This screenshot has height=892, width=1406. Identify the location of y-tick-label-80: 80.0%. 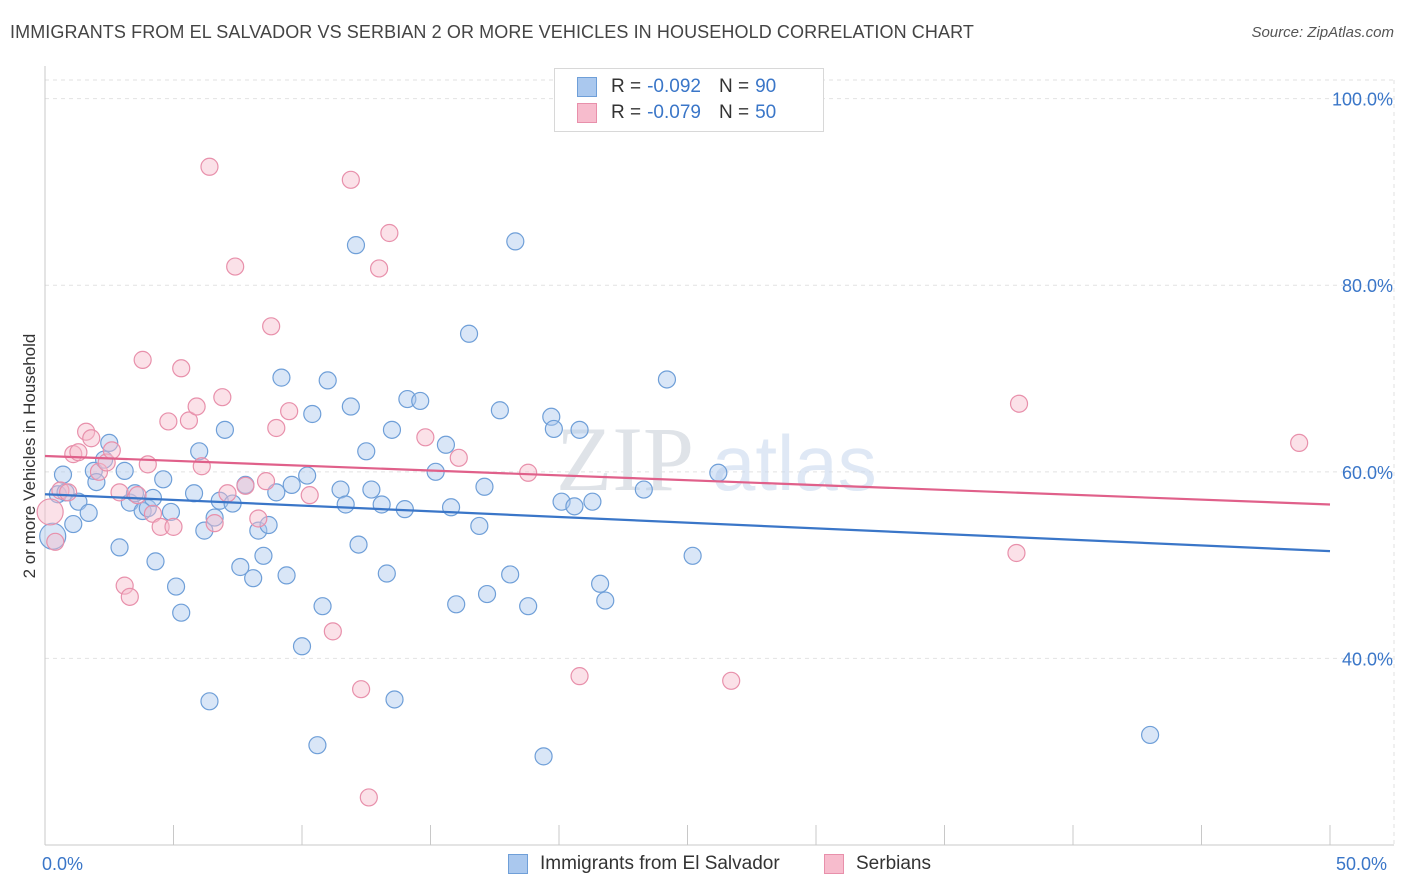
(1367, 286).